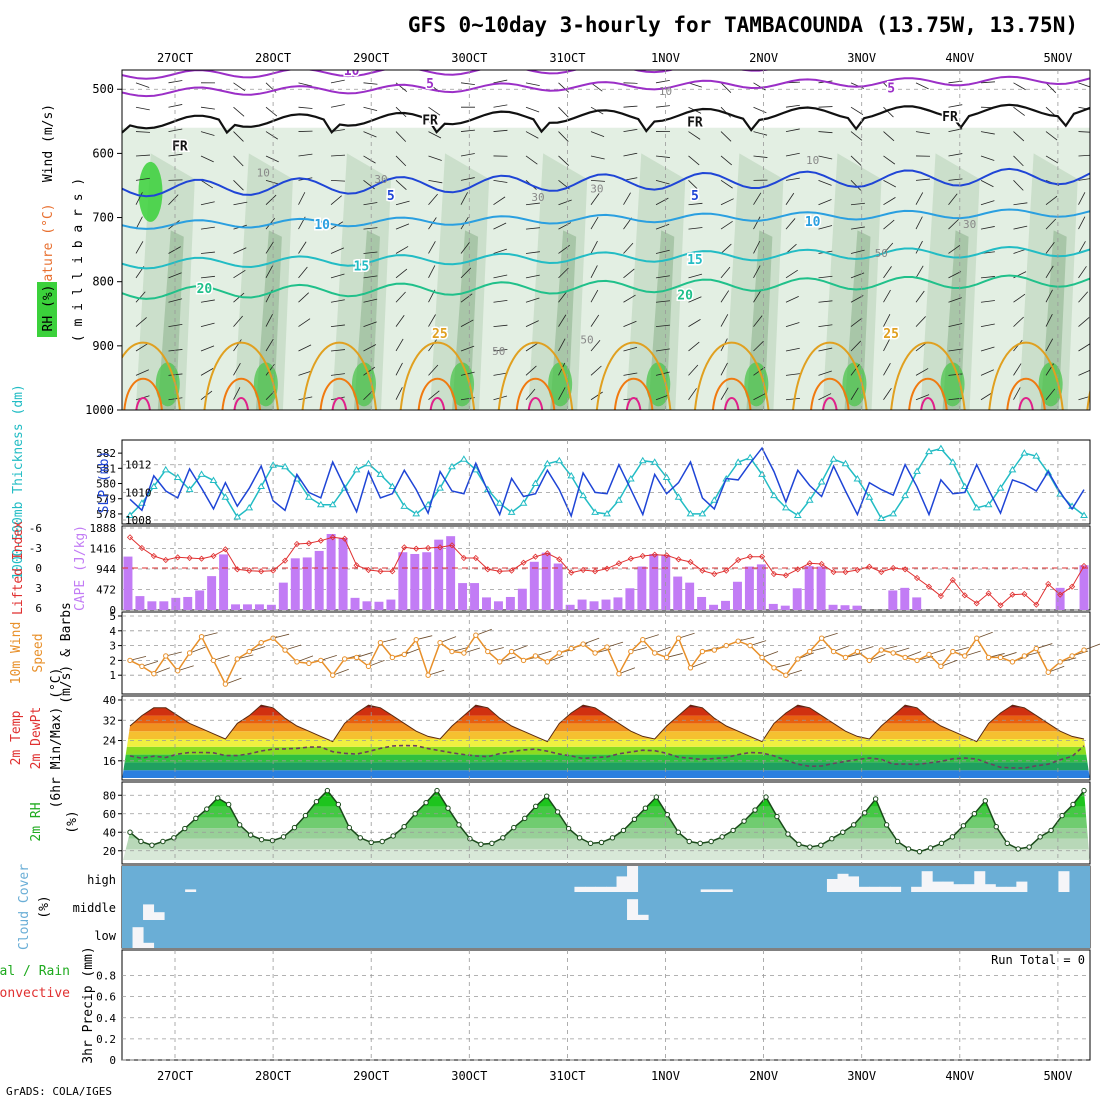  What do you see at coordinates (371, 1076) in the screenshot?
I see `bottom-date-label: 29OCT` at bounding box center [371, 1076].